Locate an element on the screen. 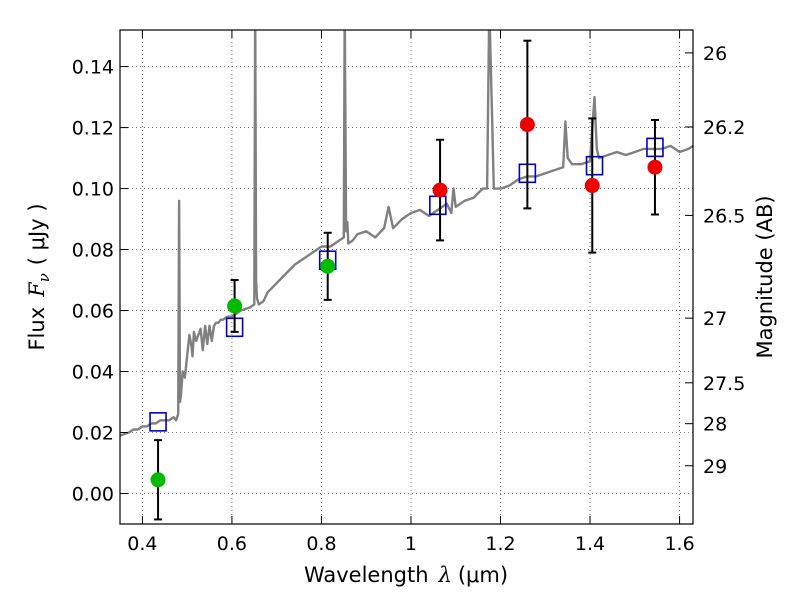 This screenshot has width=800, height=600. y-tick-label: 0.14 is located at coordinates (93, 68).